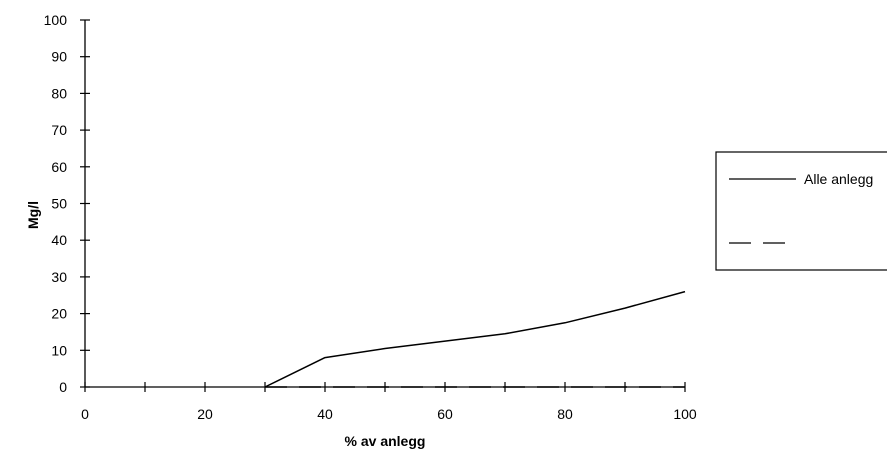 This screenshot has height=457, width=887. What do you see at coordinates (205, 414) in the screenshot?
I see `x-tick-label: 20` at bounding box center [205, 414].